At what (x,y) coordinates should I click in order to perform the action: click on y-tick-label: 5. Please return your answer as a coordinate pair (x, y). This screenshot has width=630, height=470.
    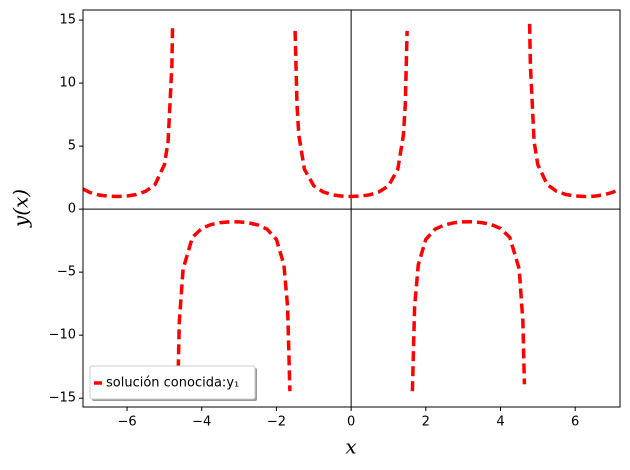
    Looking at the image, I should click on (72, 146).